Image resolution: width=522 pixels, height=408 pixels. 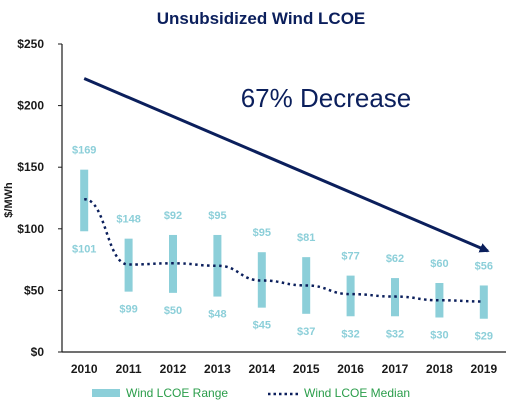 What do you see at coordinates (30, 106) in the screenshot?
I see `y-tick-label: $200` at bounding box center [30, 106].